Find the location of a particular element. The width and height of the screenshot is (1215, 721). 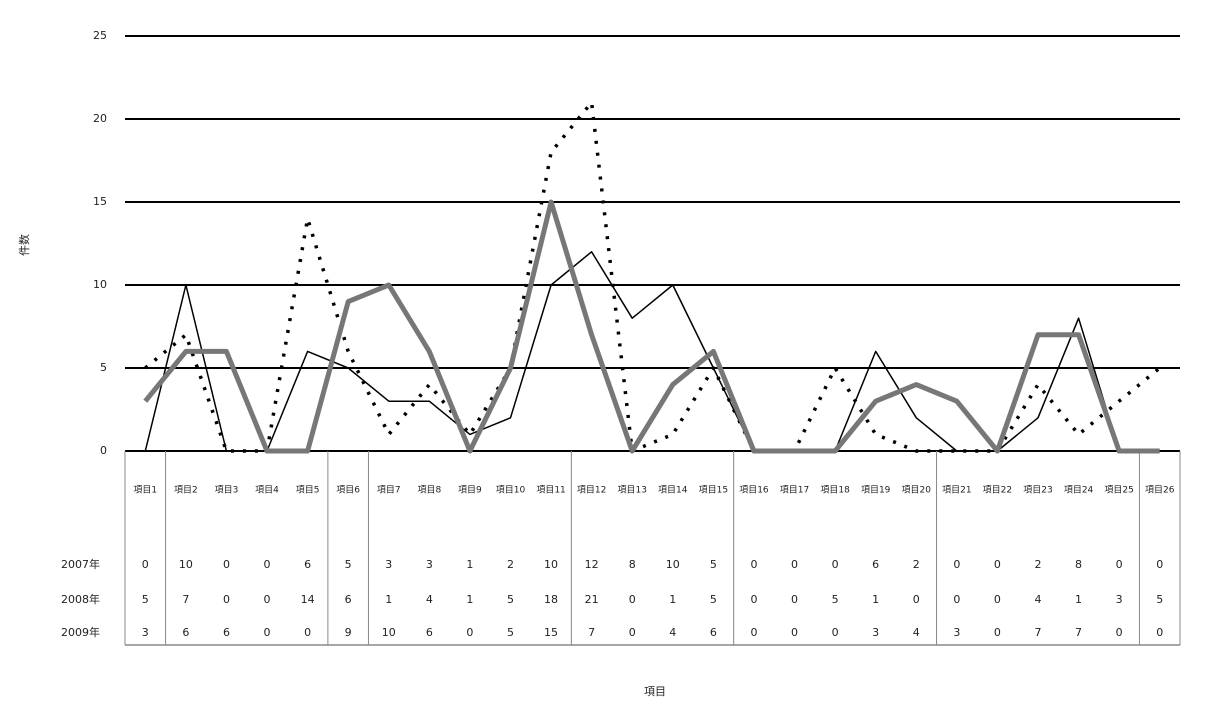

x-tick-label: 項目6 is located at coordinates (348, 490).